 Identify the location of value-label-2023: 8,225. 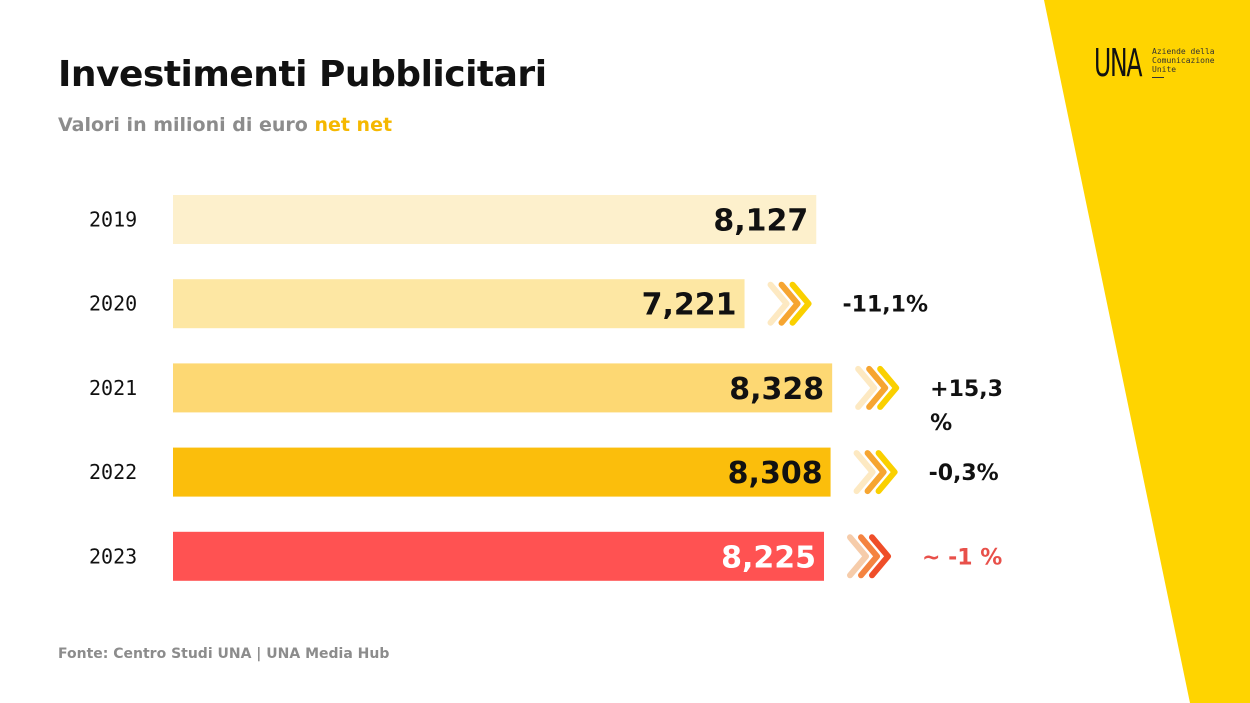
(768, 557).